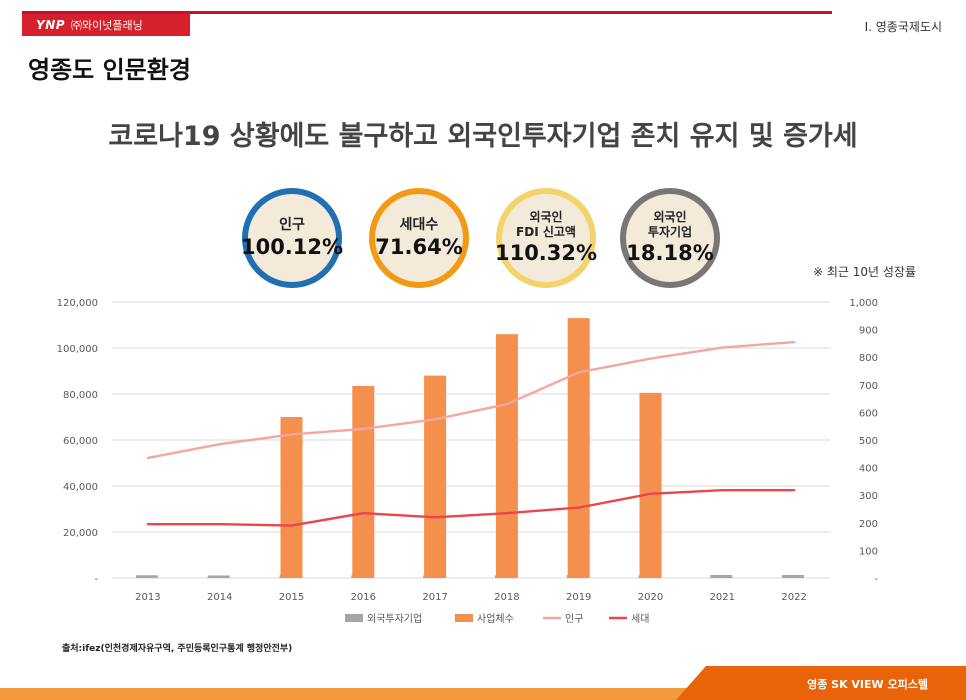  What do you see at coordinates (291, 597) in the screenshot?
I see `x-tick: 2015` at bounding box center [291, 597].